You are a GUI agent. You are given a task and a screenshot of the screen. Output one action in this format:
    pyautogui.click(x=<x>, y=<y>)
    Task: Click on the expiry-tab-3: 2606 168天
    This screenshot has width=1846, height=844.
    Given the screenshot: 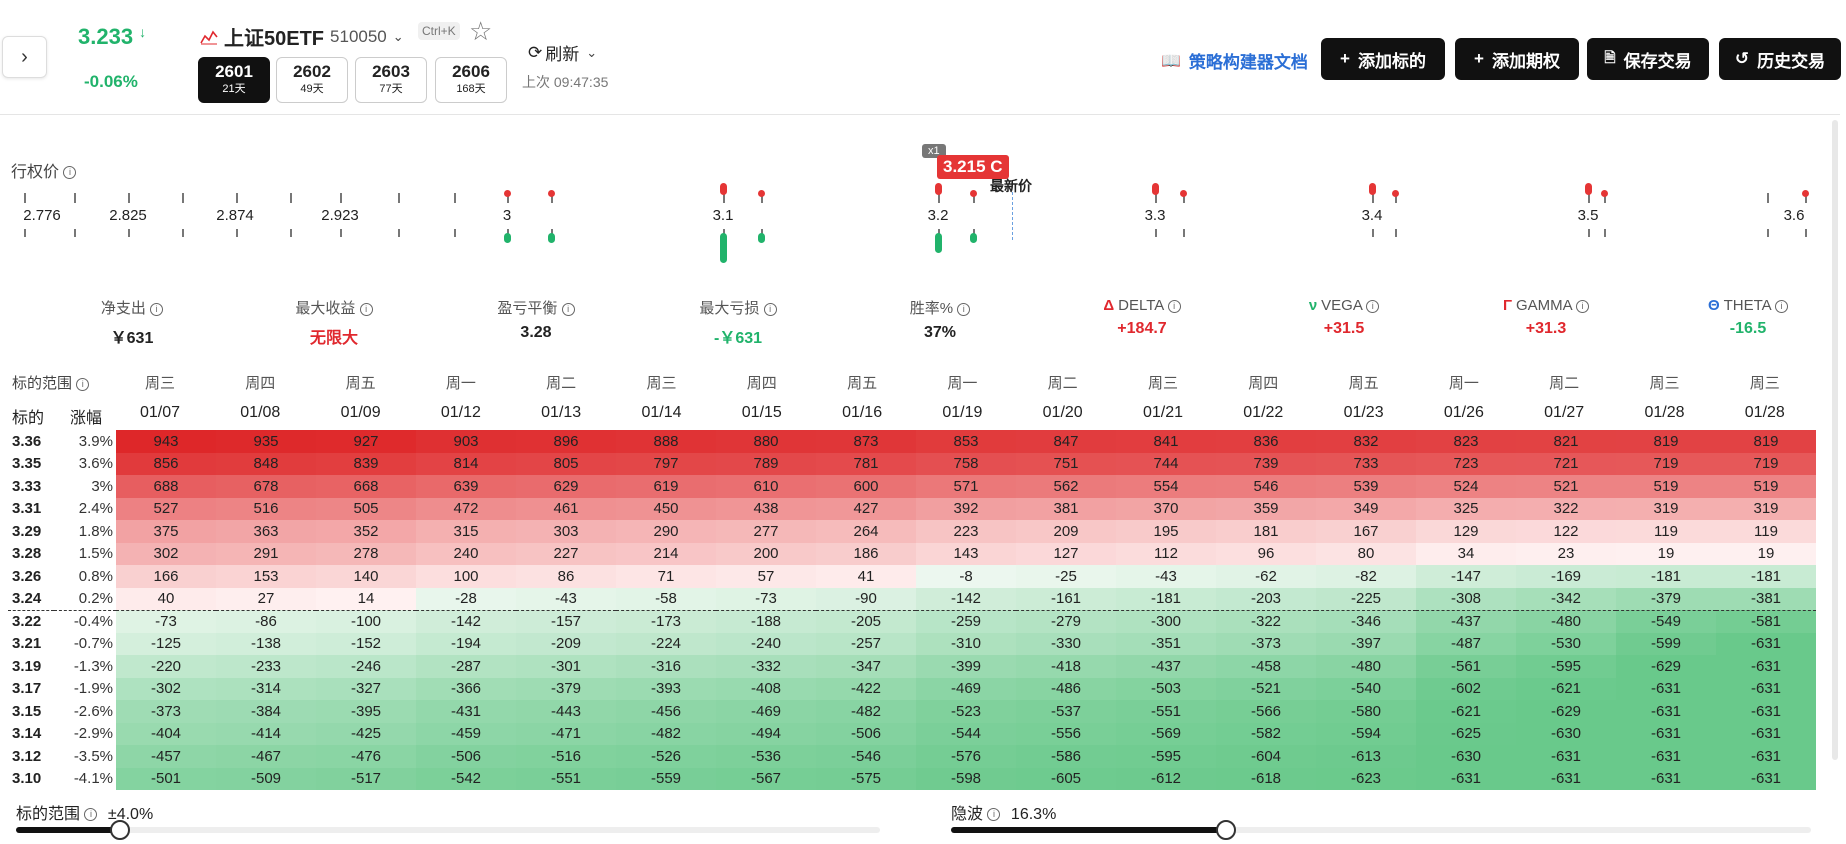 What is the action you would take?
    pyautogui.click(x=471, y=80)
    